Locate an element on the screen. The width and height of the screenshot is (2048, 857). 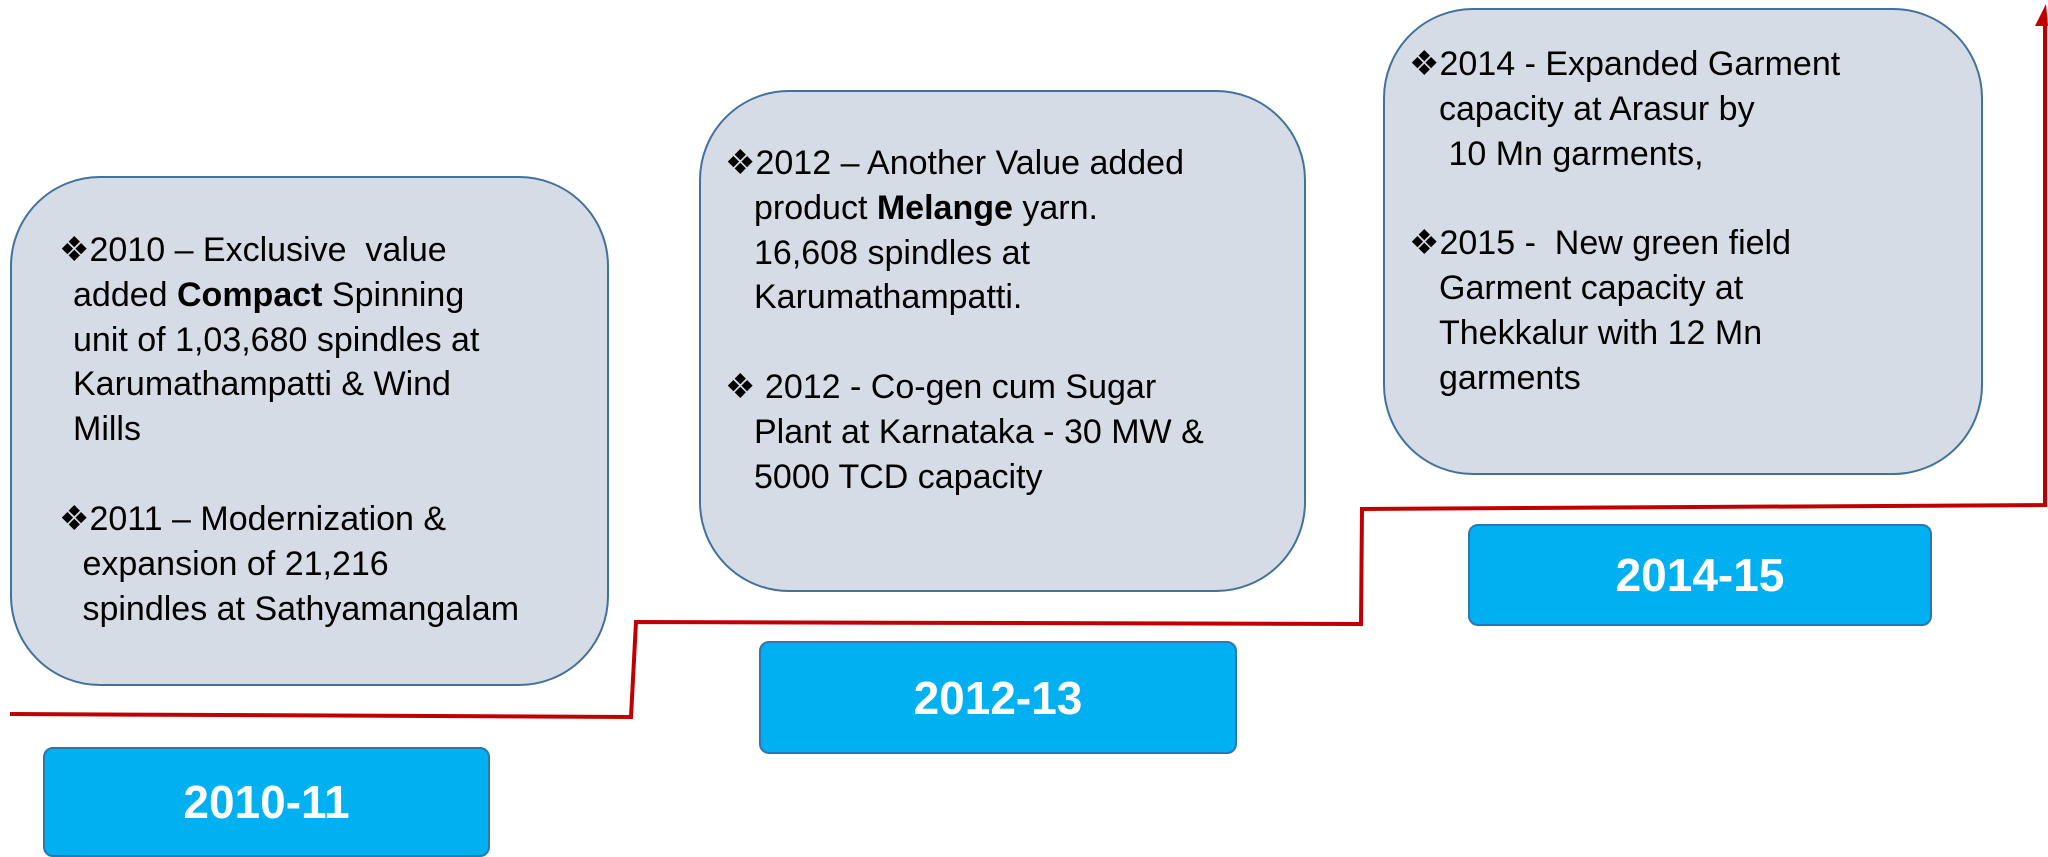
bullet-line: Plant at Karnataka - 30 MW & is located at coordinates (979, 432).